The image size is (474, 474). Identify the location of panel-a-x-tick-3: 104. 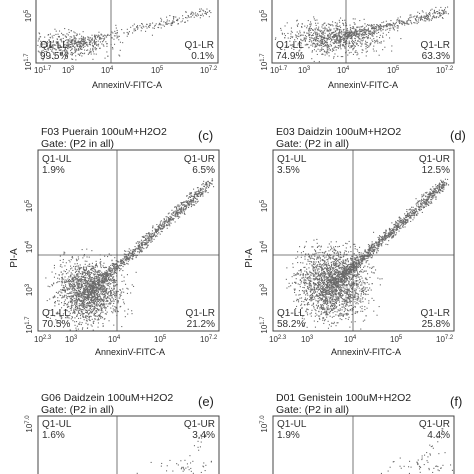
(107, 70).